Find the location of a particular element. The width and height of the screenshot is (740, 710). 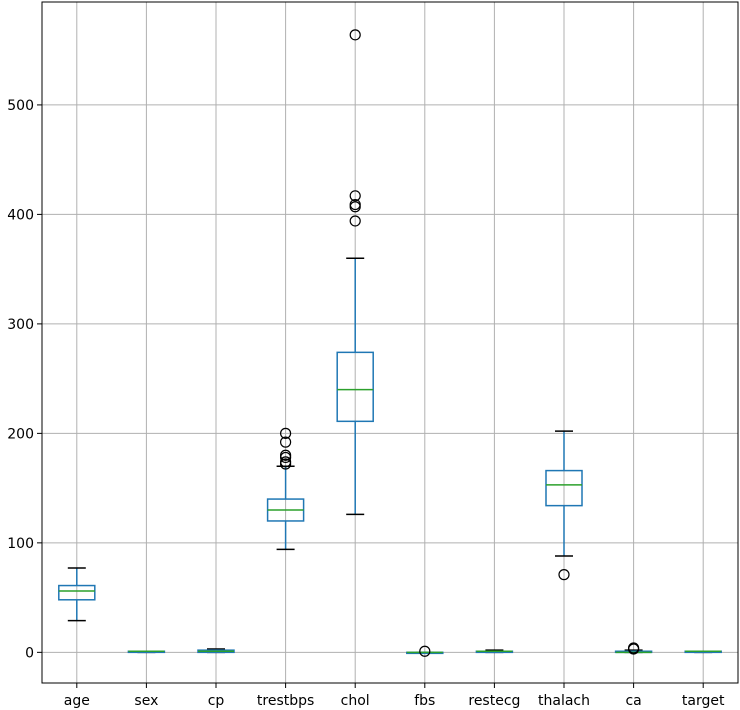

x-tick-label: cp is located at coordinates (216, 701).